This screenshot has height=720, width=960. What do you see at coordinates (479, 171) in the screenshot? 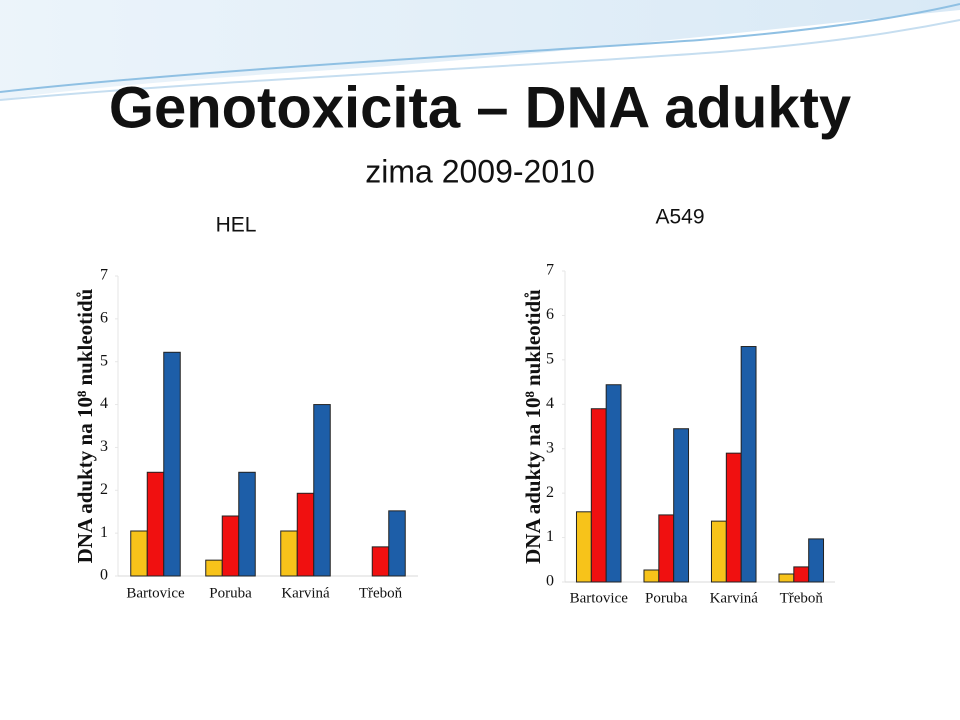
I see `slide-subtitle: zima 2009-2010` at bounding box center [479, 171].